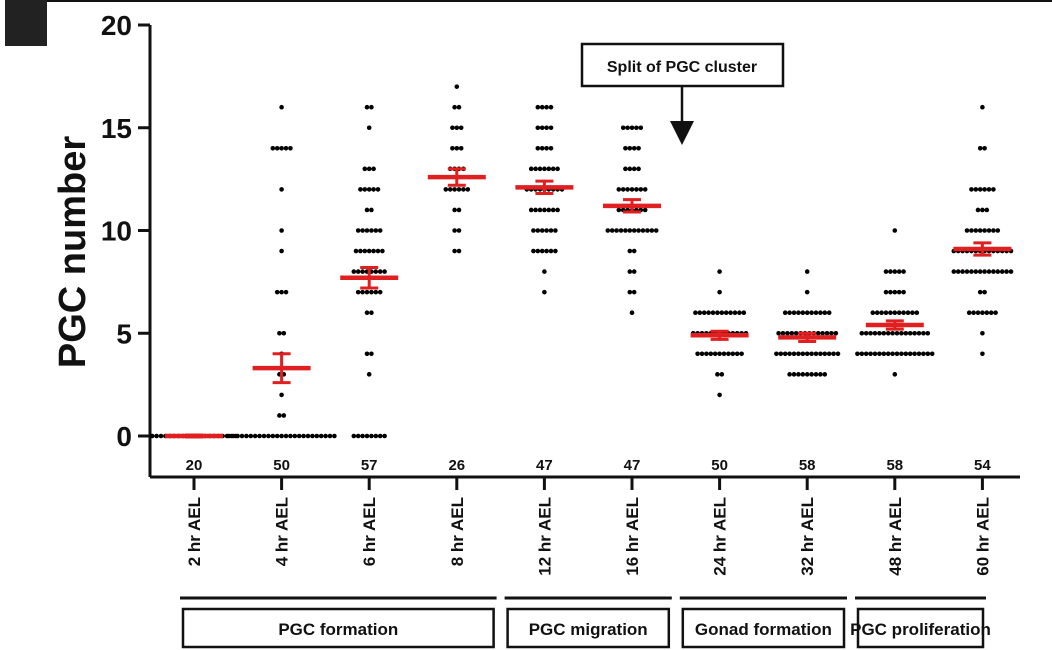  Describe the element at coordinates (588, 628) in the screenshot. I see `group-box` at that location.